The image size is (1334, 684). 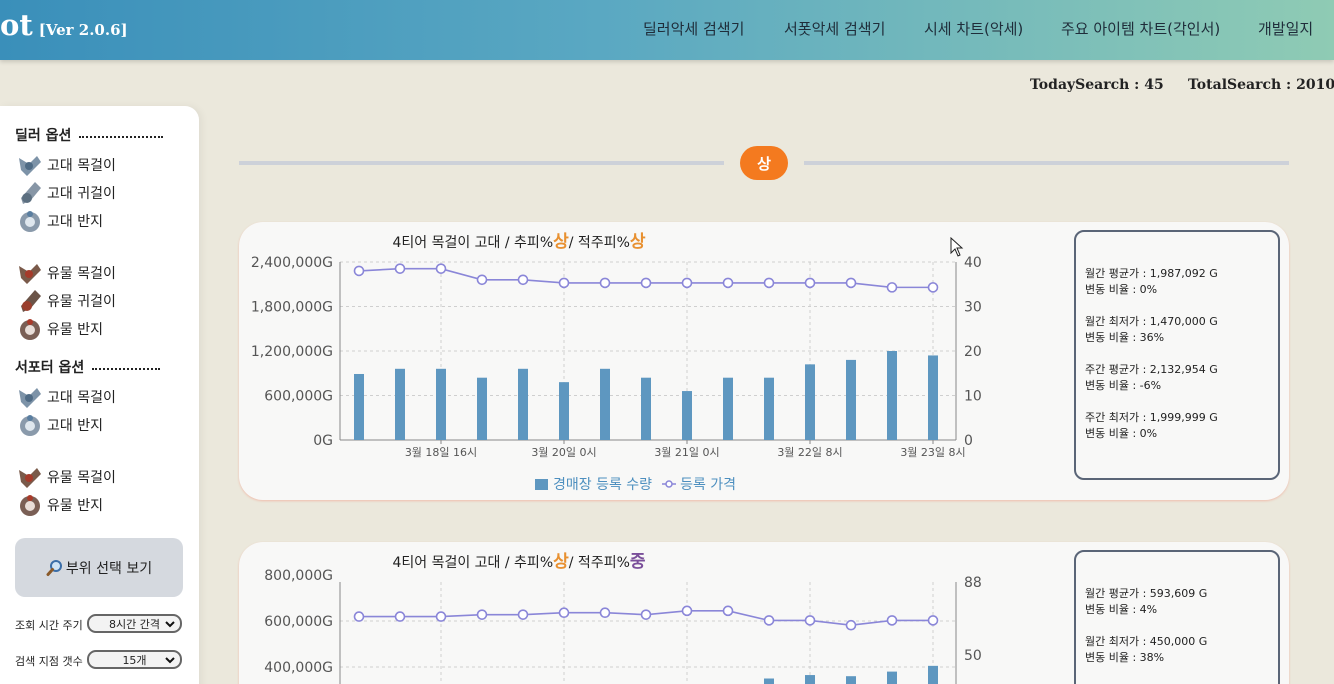 I want to click on dealer-options-label: 딜러 옵션, so click(x=43, y=136).